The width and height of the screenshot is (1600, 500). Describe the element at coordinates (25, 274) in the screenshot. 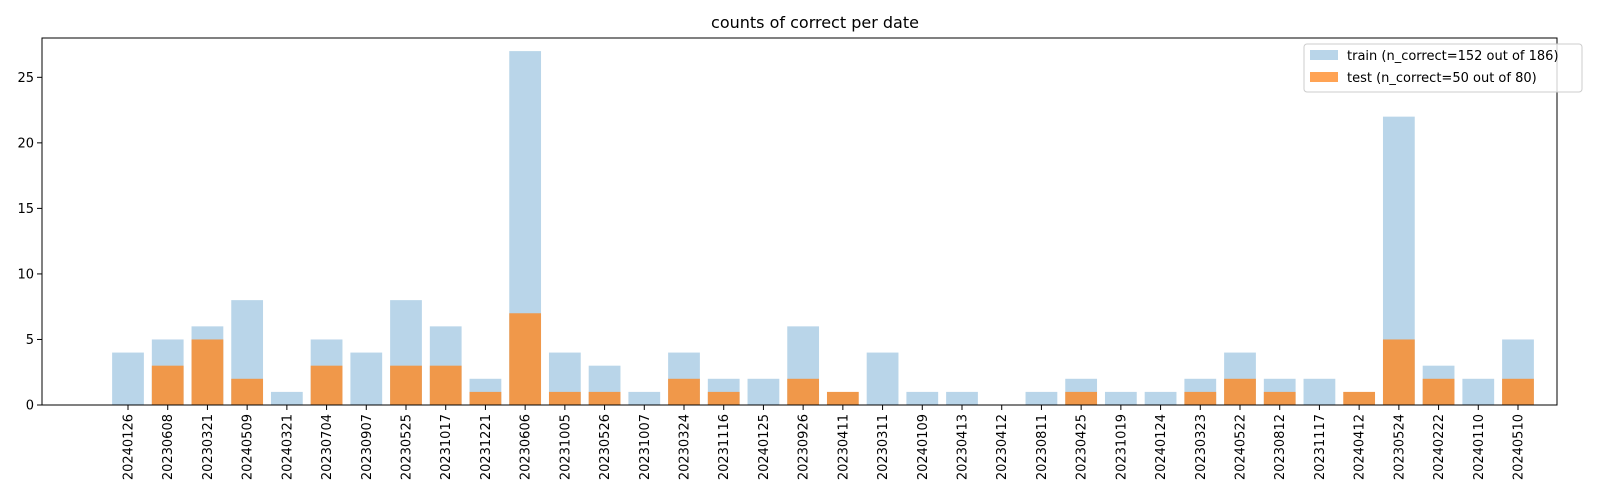

I see `y-tick-label: 10` at that location.